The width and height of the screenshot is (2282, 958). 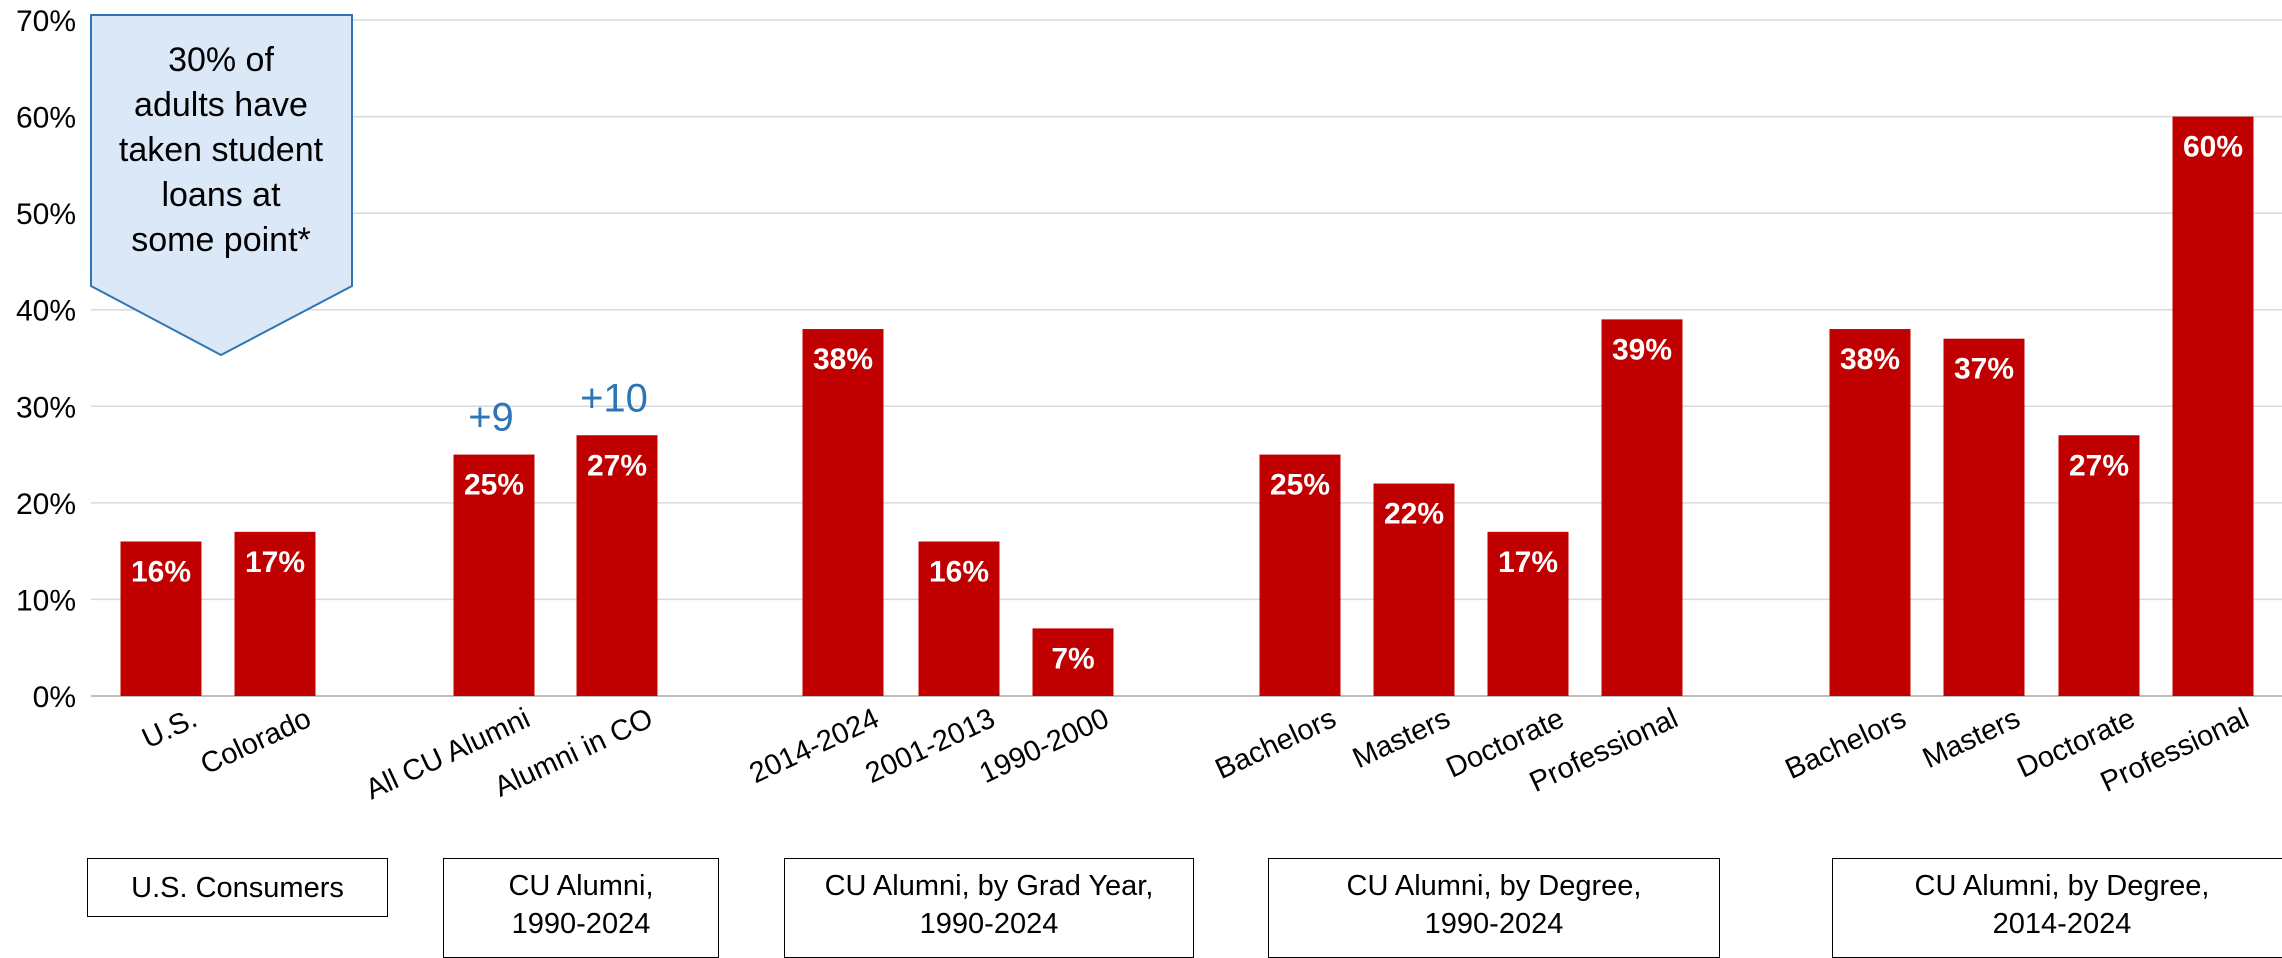 I want to click on callout-line: some point*, so click(x=221, y=240).